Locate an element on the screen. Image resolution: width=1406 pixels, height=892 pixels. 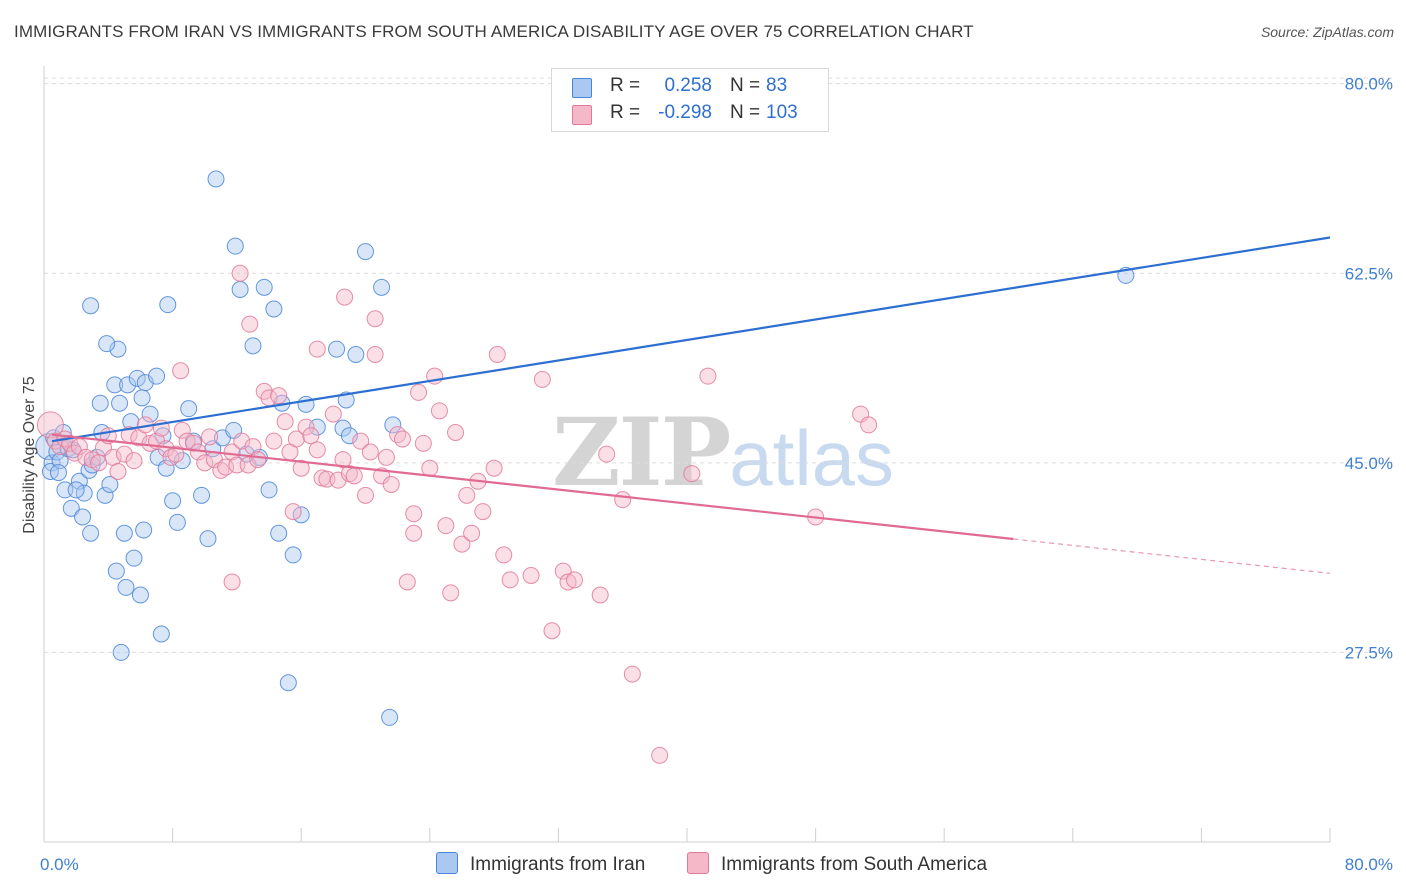
legend-item-south-america: Immigrants from South America is located at coordinates (837, 864).